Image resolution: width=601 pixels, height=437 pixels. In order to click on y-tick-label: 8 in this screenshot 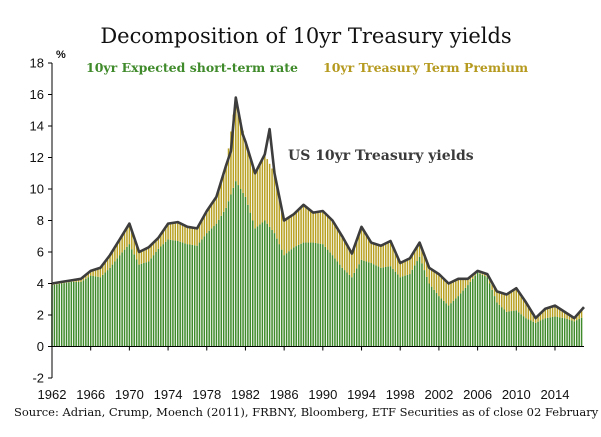, I will do `click(40, 220)`.